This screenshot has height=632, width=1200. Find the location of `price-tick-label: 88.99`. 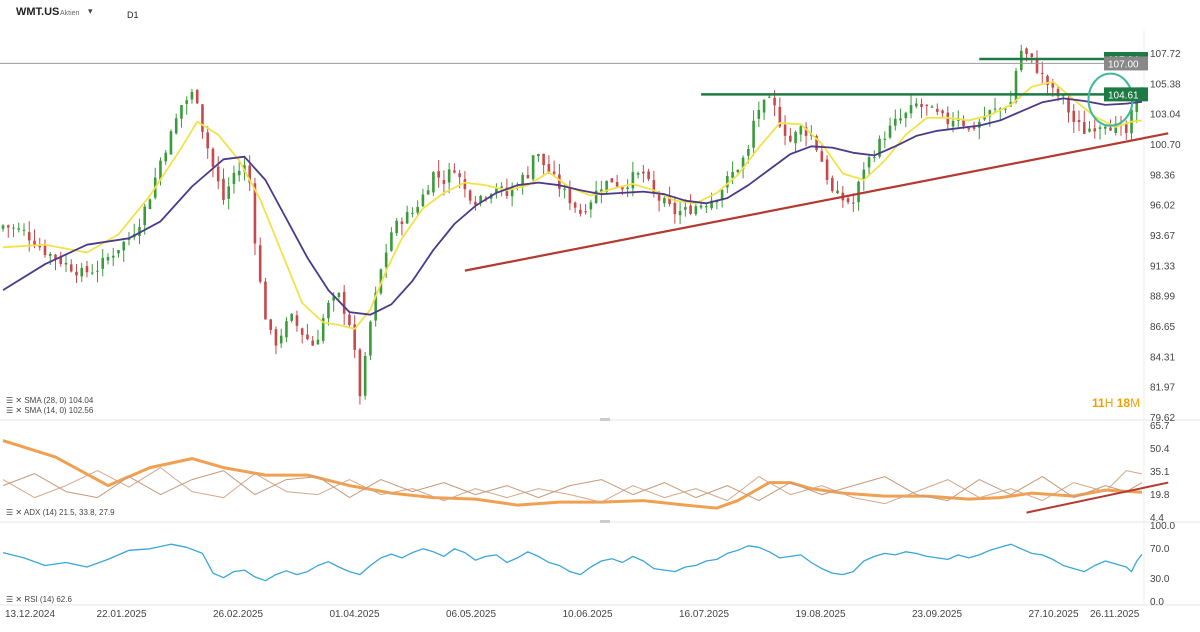

price-tick-label: 88.99 is located at coordinates (1162, 297).